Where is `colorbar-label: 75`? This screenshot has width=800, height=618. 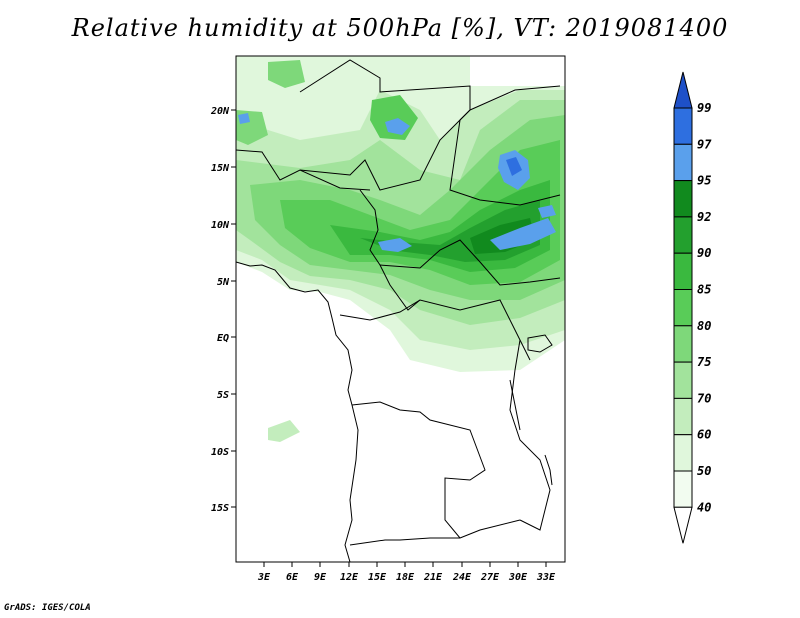 colorbar-label: 75 is located at coordinates (704, 362).